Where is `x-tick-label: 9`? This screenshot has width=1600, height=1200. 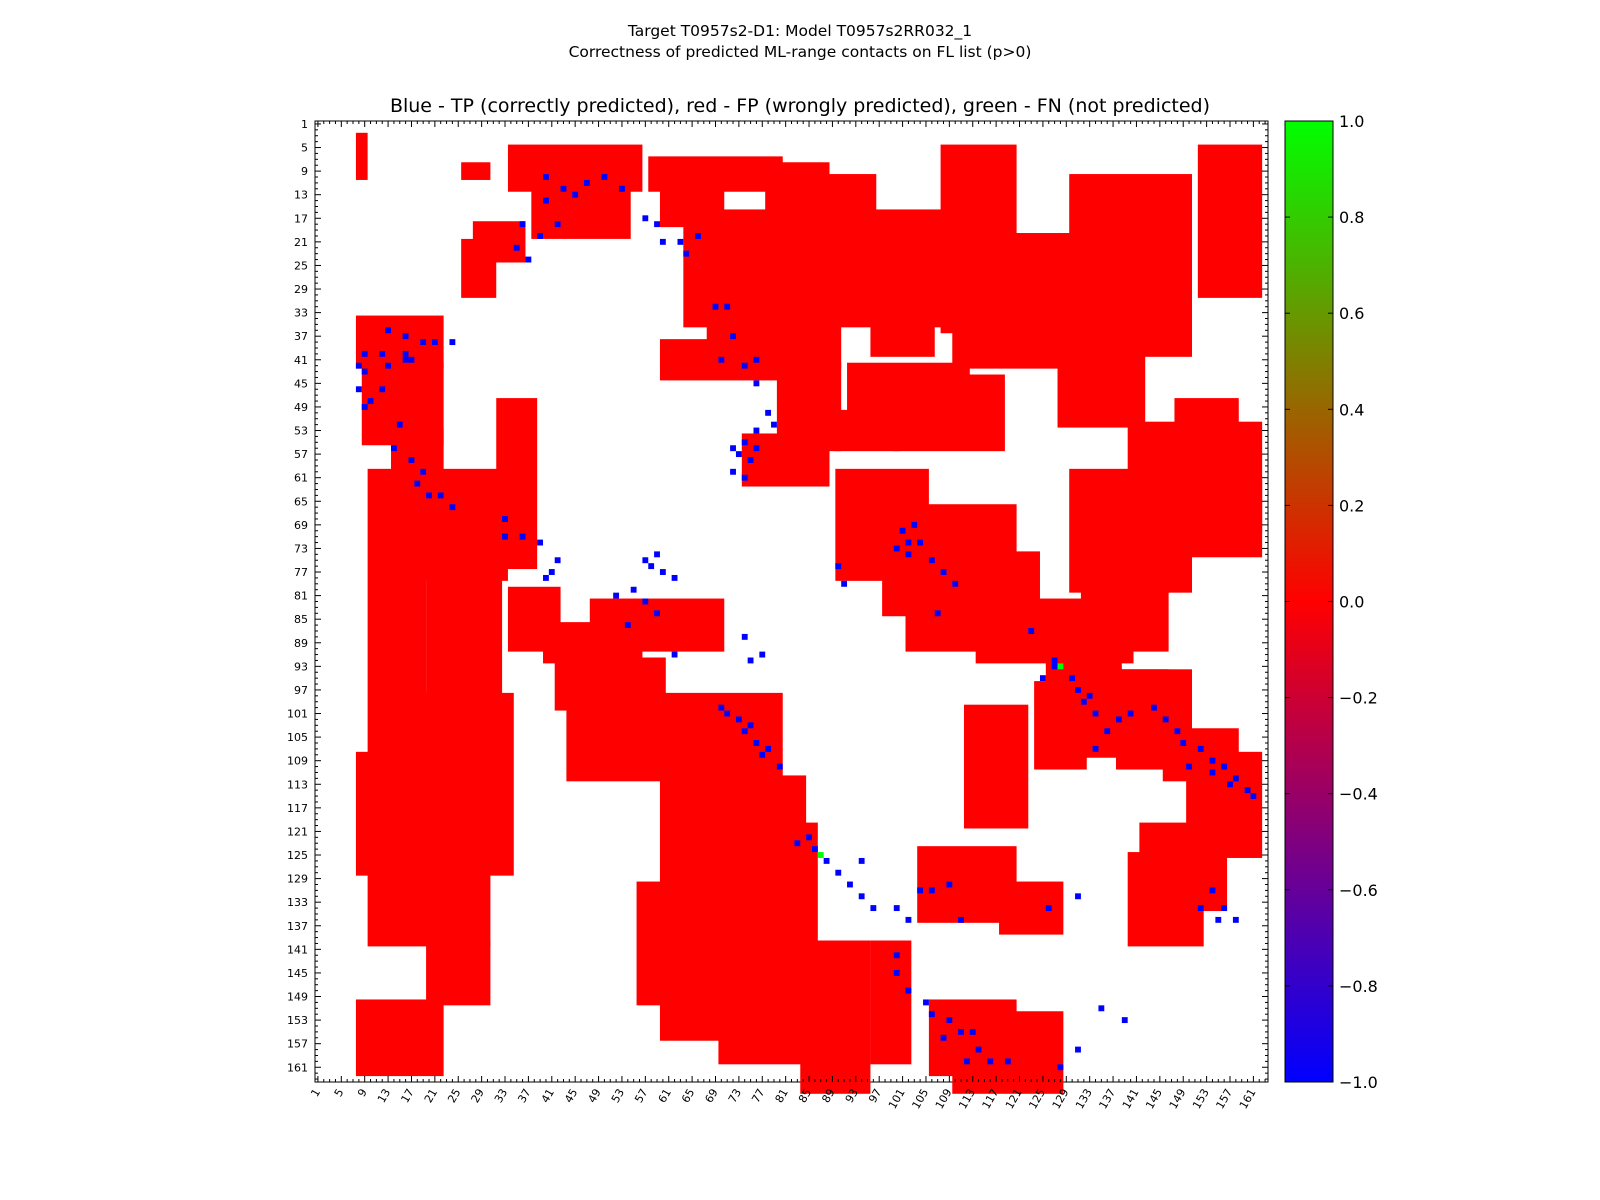 x-tick-label: 9 is located at coordinates (362, 1093).